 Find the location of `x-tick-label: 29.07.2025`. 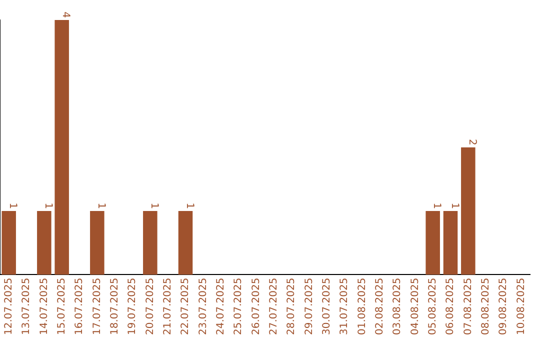

x-tick-label: 29.07.2025 is located at coordinates (309, 307).